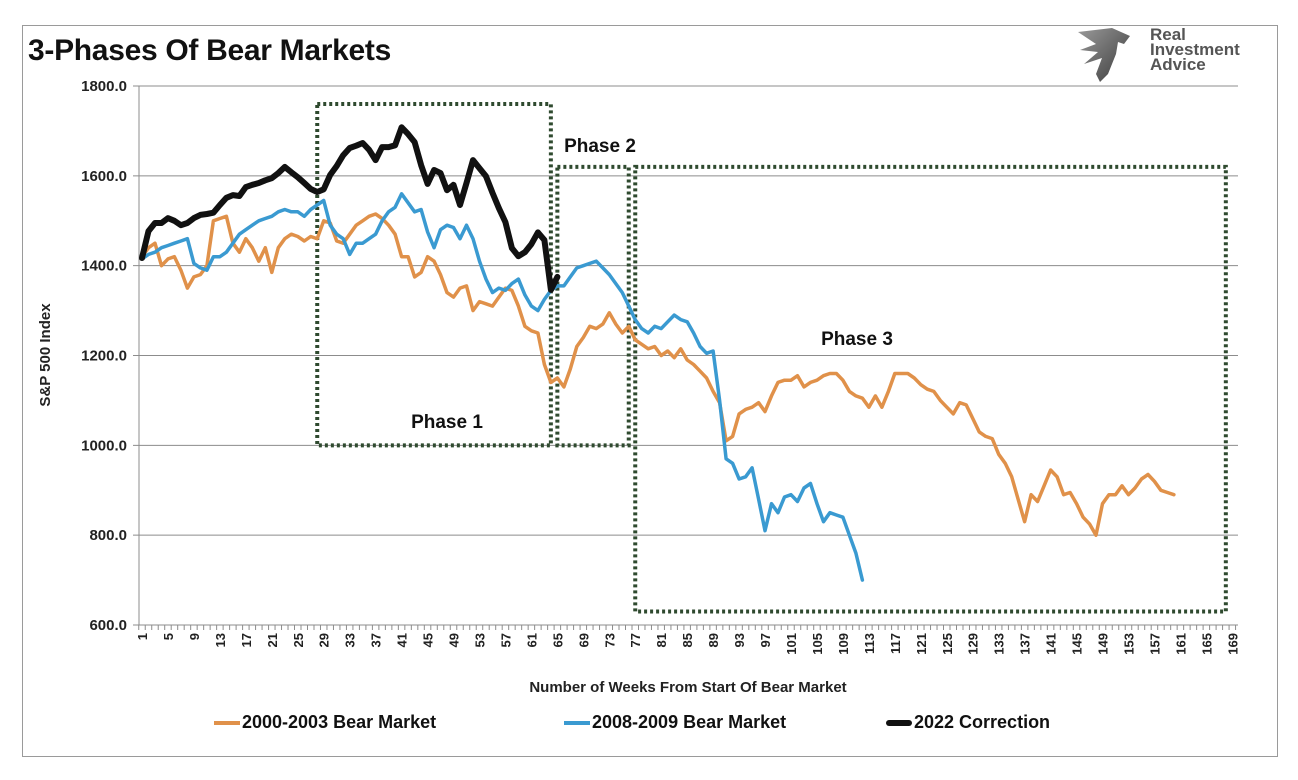 The image size is (1298, 780). Describe the element at coordinates (661, 640) in the screenshot. I see `x-tick-label: 81` at that location.